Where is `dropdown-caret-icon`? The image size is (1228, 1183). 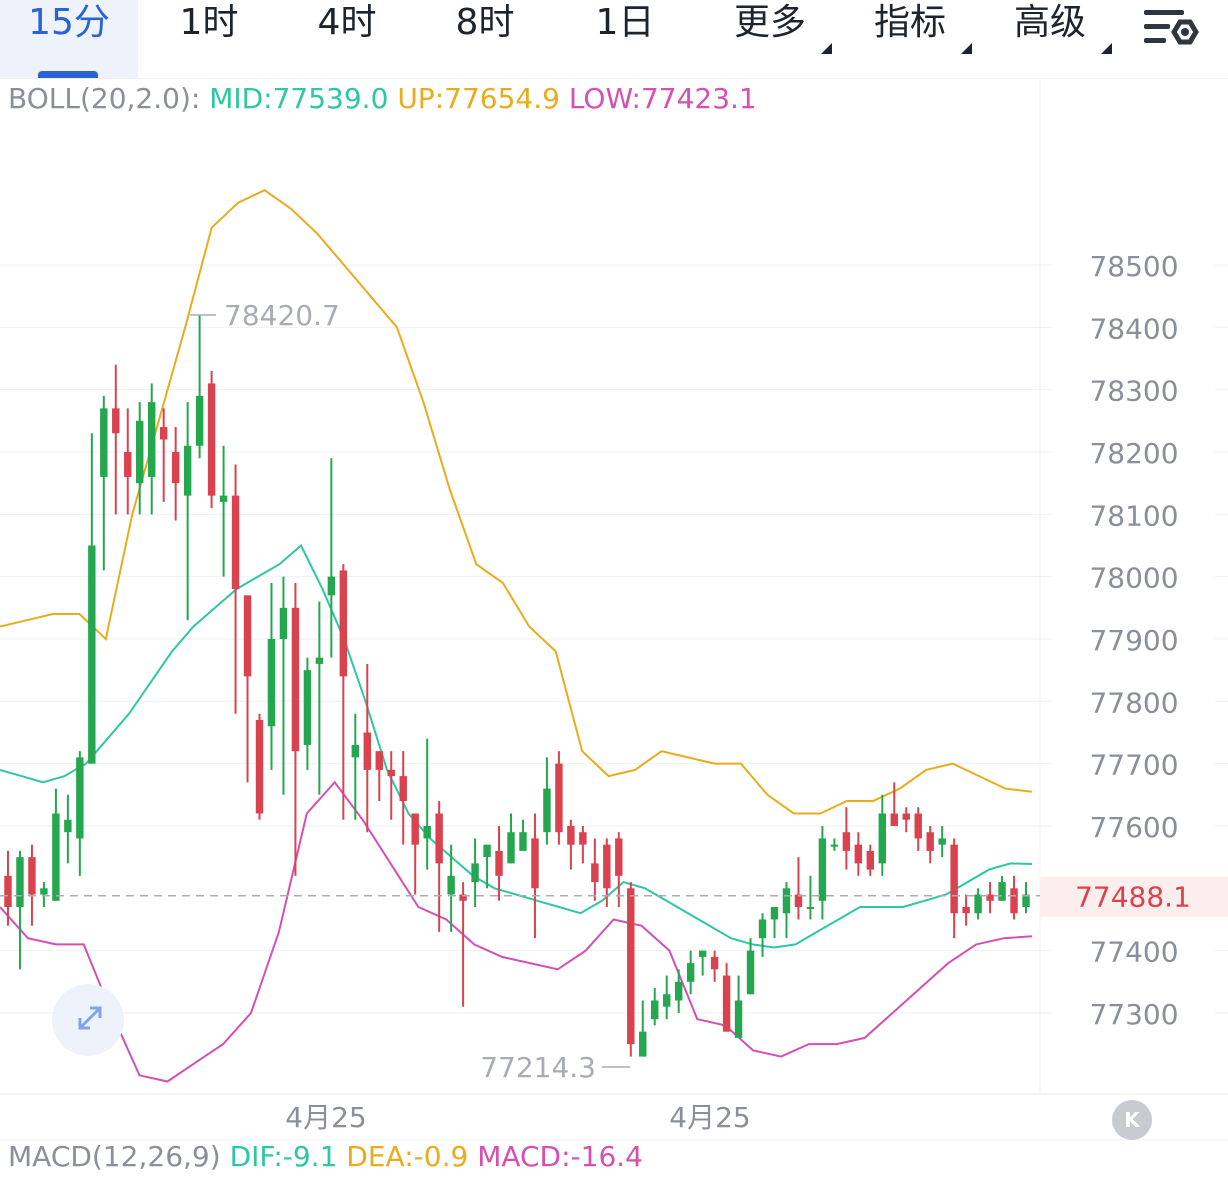 dropdown-caret-icon is located at coordinates (826, 48).